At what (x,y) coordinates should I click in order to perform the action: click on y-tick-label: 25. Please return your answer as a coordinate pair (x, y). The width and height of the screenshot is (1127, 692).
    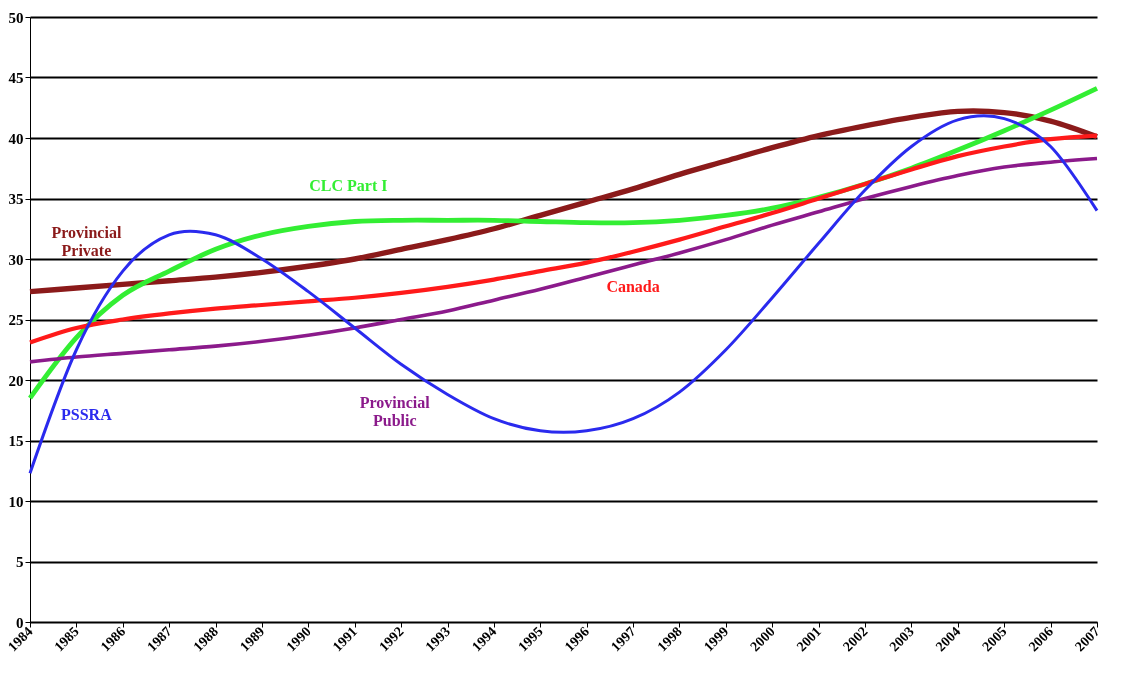
    Looking at the image, I should click on (16, 320).